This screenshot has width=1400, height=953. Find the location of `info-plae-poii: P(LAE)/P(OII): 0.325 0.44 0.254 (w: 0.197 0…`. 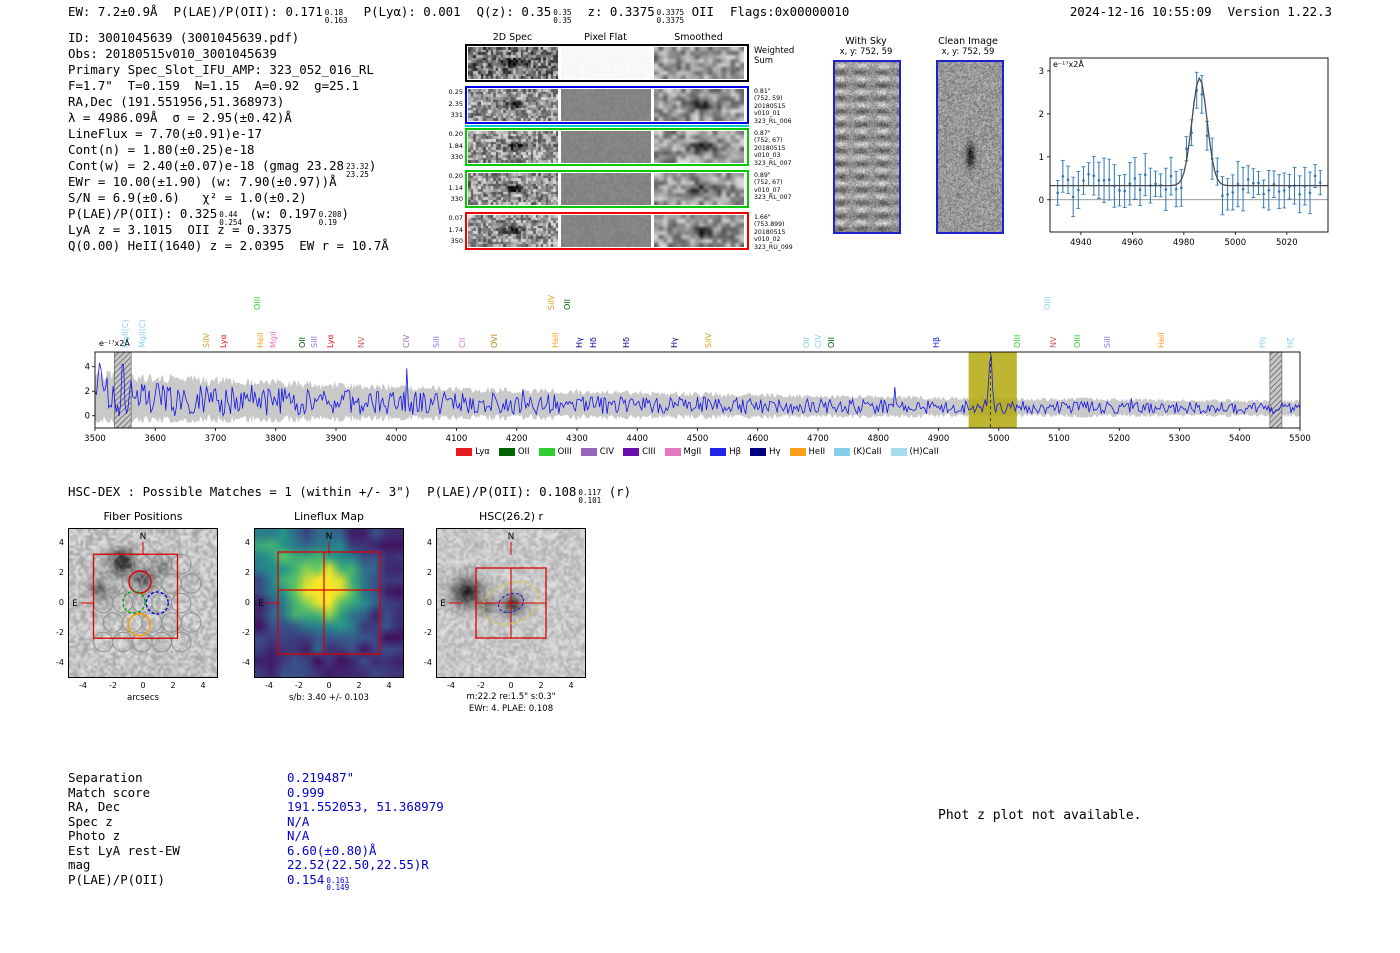

info-plae-poii: P(LAE)/P(OII): 0.325 0.44 0.254 (w: 0.197 0… is located at coordinates (208, 216).